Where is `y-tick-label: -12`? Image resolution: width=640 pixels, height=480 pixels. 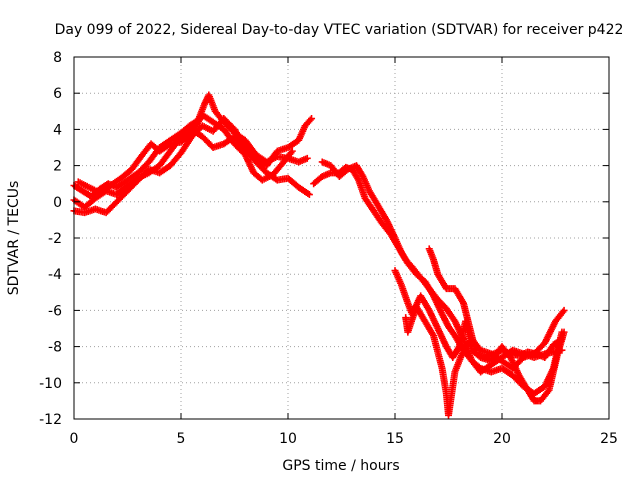
y-tick-label: -12 is located at coordinates (50, 420).